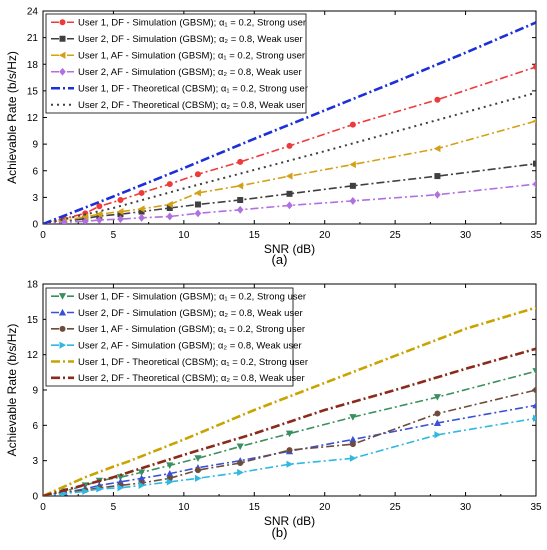 This screenshot has height=550, width=547. Describe the element at coordinates (33, 65) in the screenshot. I see `y-tick-label: 18` at that location.